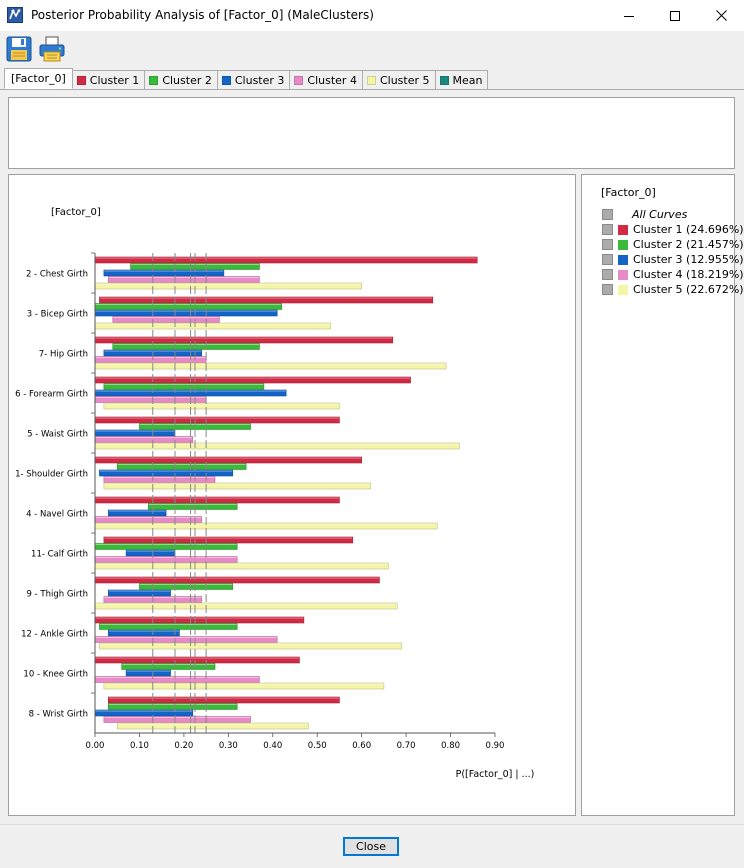 The image size is (744, 868). Describe the element at coordinates (57, 314) in the screenshot. I see `category-label: 3 - Bicep Girth` at that location.